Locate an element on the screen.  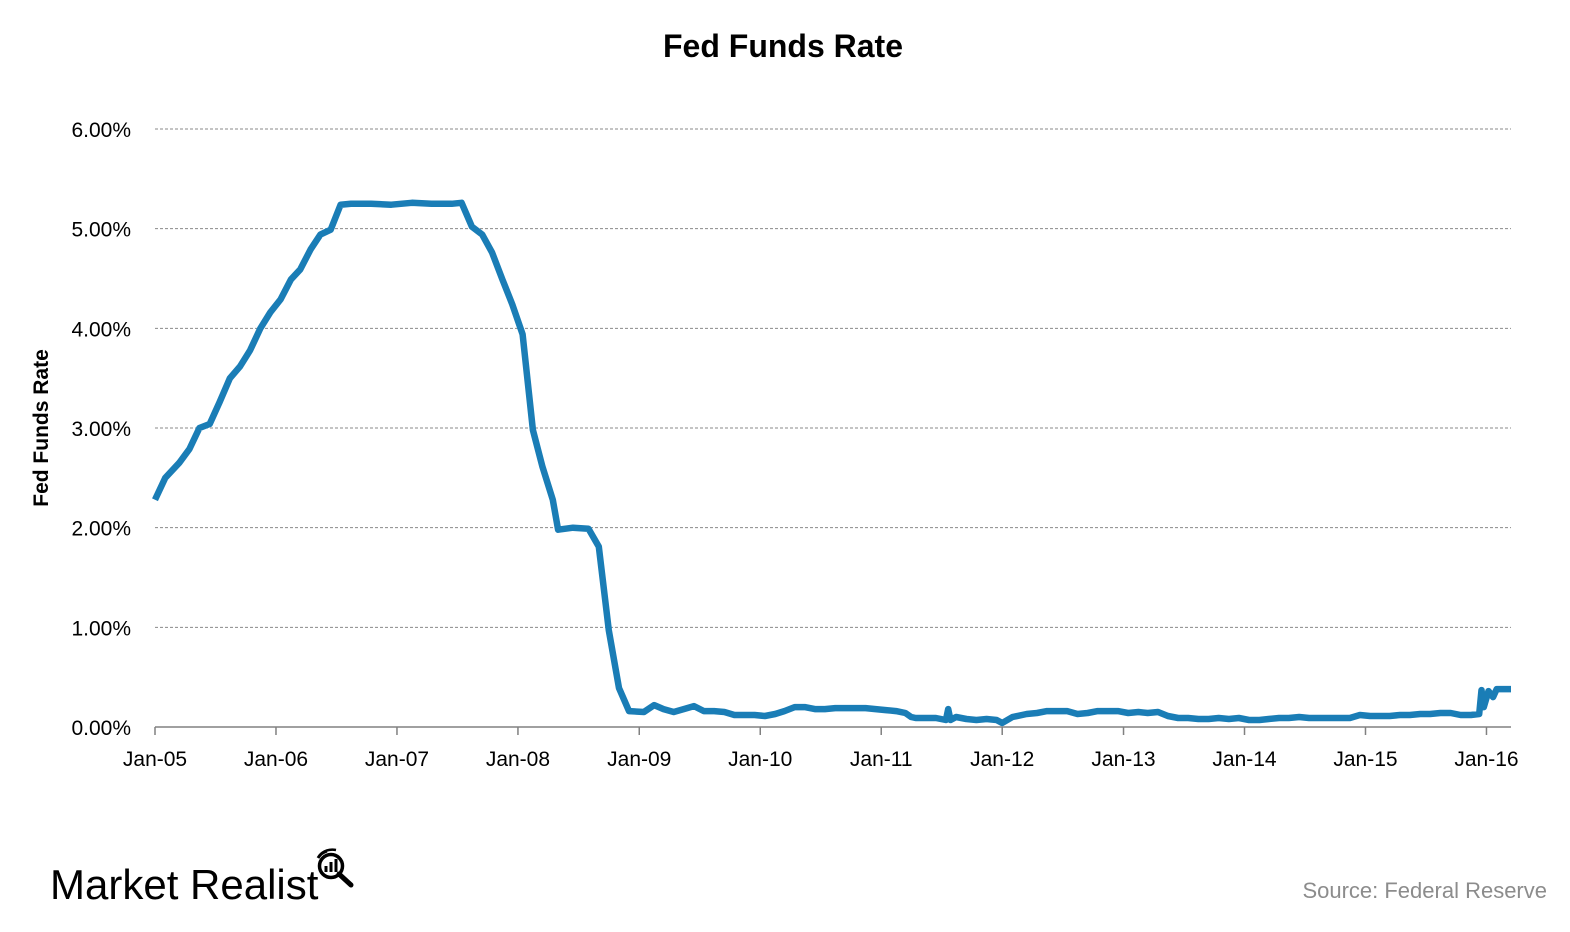
x-tick-label: Jan-07 is located at coordinates (397, 759).